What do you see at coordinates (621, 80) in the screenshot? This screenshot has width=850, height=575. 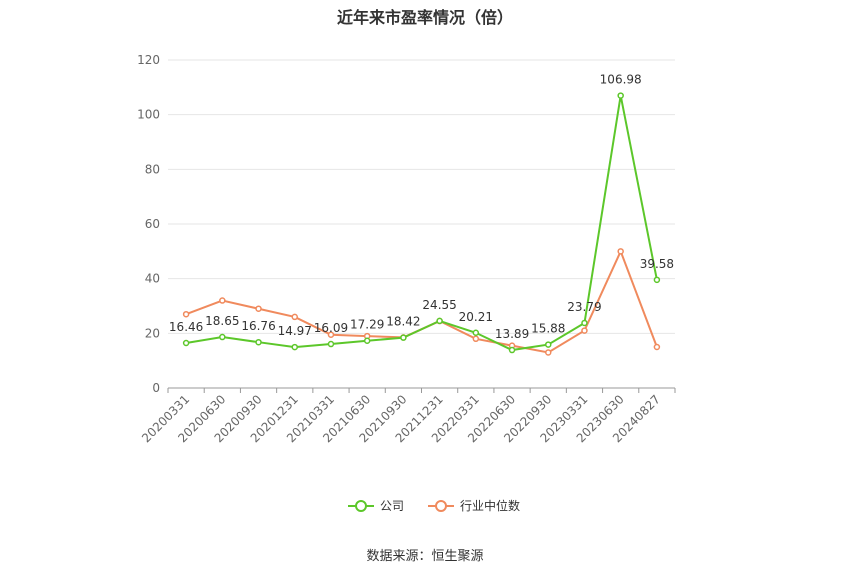 I see `data-label: 106.98` at bounding box center [621, 80].